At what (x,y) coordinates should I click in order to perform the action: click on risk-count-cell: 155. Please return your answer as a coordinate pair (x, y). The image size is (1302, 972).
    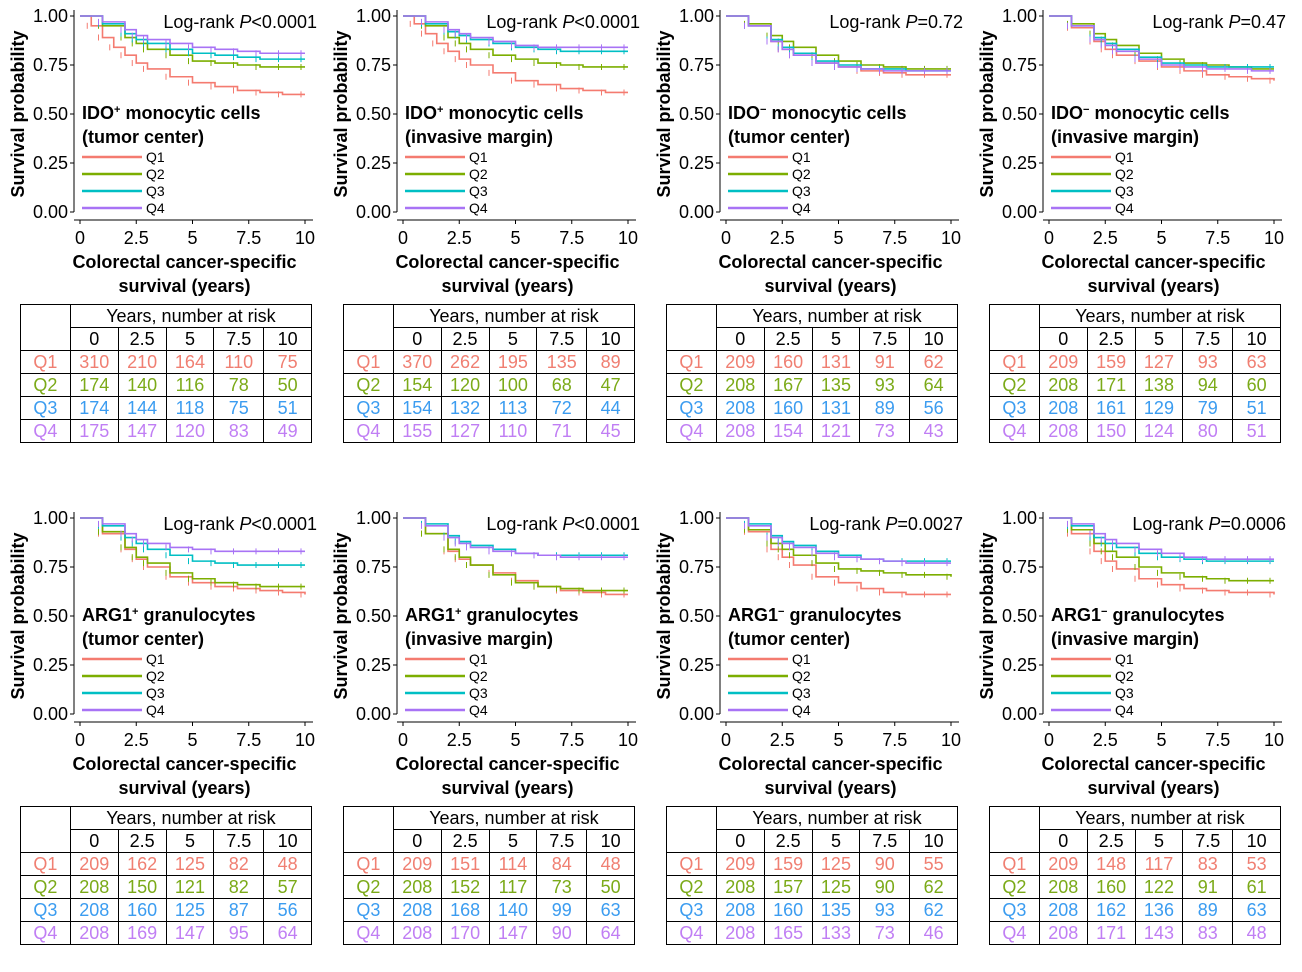
    Looking at the image, I should click on (417, 431).